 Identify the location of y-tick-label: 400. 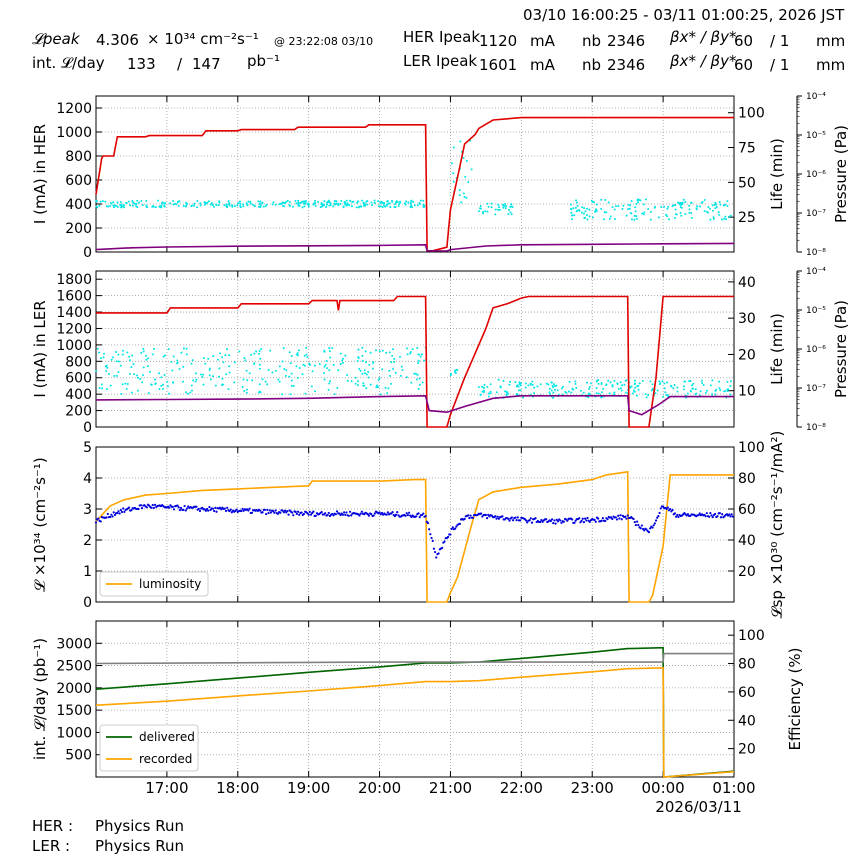
(78, 395).